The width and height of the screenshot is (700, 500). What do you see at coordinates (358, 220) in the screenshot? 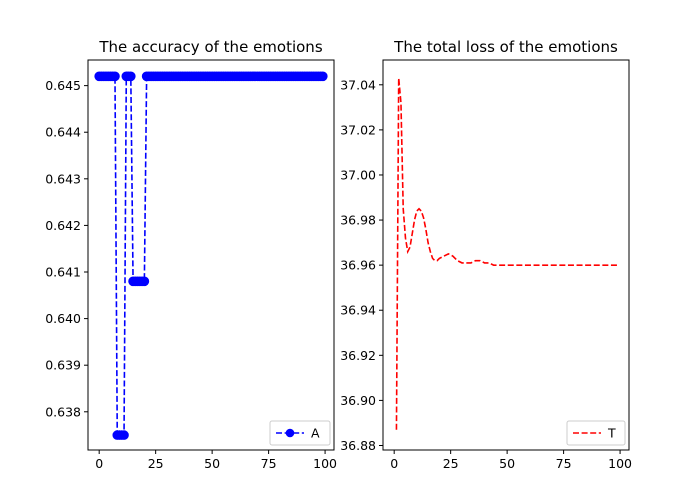
I see `loss-y-tick-label: 36.98` at bounding box center [358, 220].